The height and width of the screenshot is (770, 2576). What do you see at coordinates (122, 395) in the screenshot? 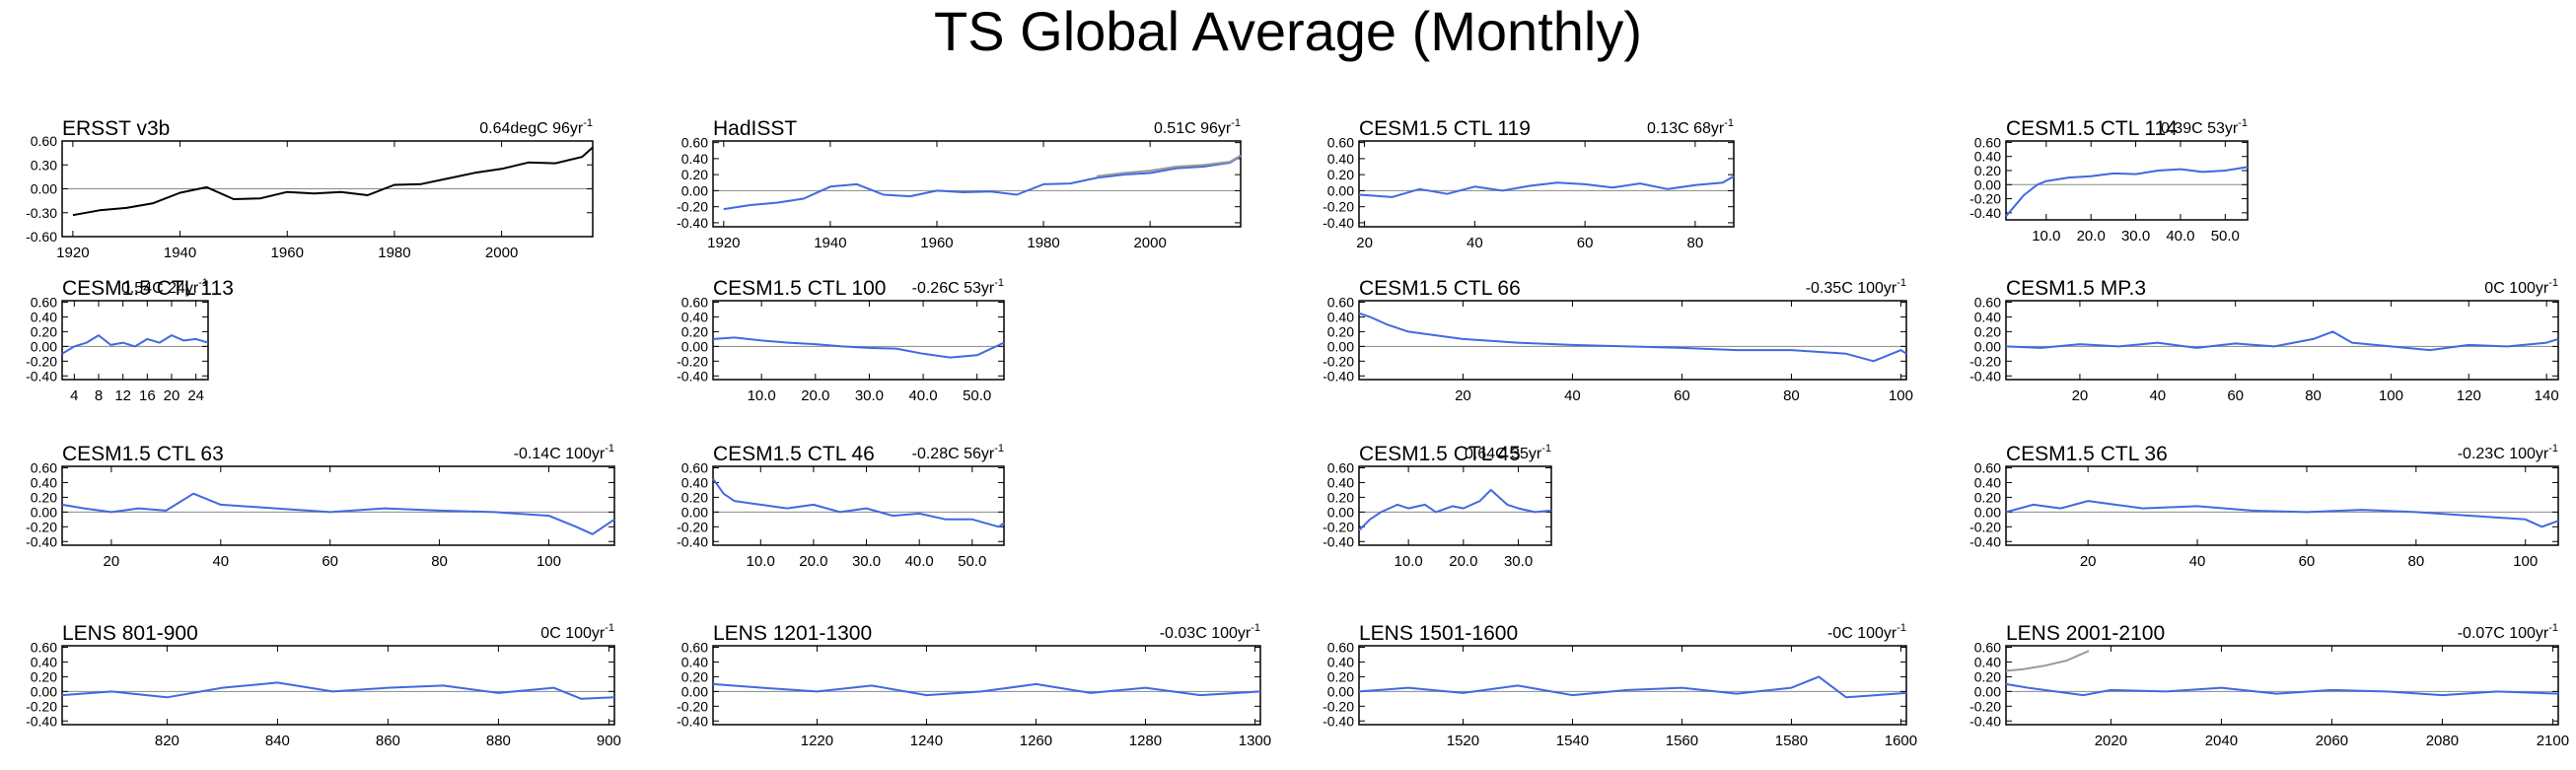
I see `x-tick-label: 12` at bounding box center [122, 395].